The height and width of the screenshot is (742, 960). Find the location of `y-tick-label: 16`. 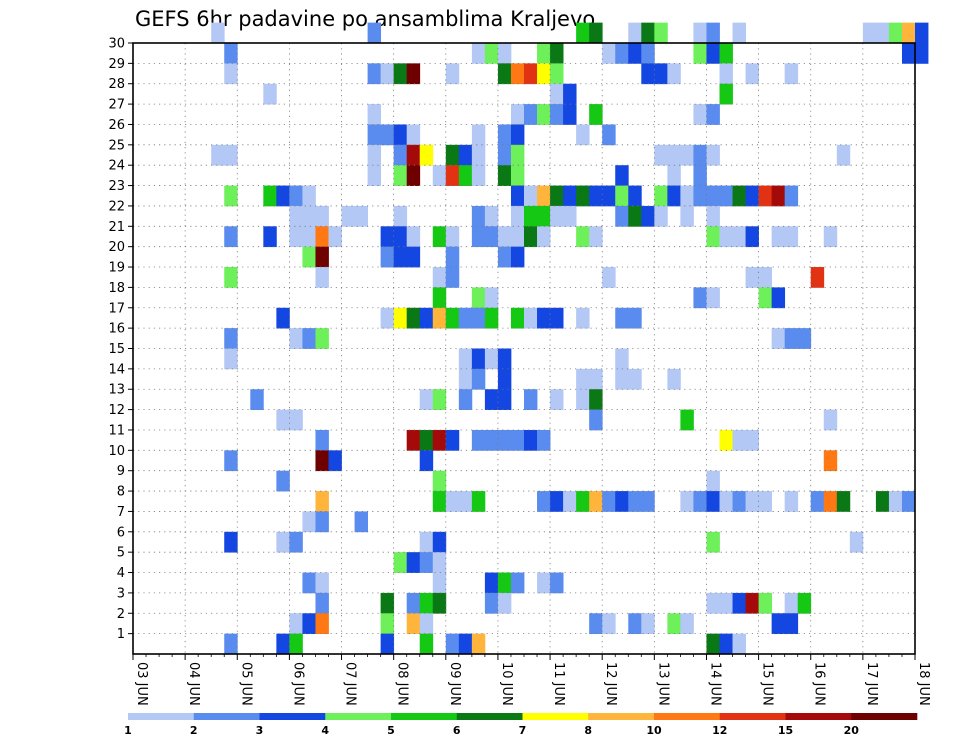

y-tick-label: 16 is located at coordinates (116, 329).